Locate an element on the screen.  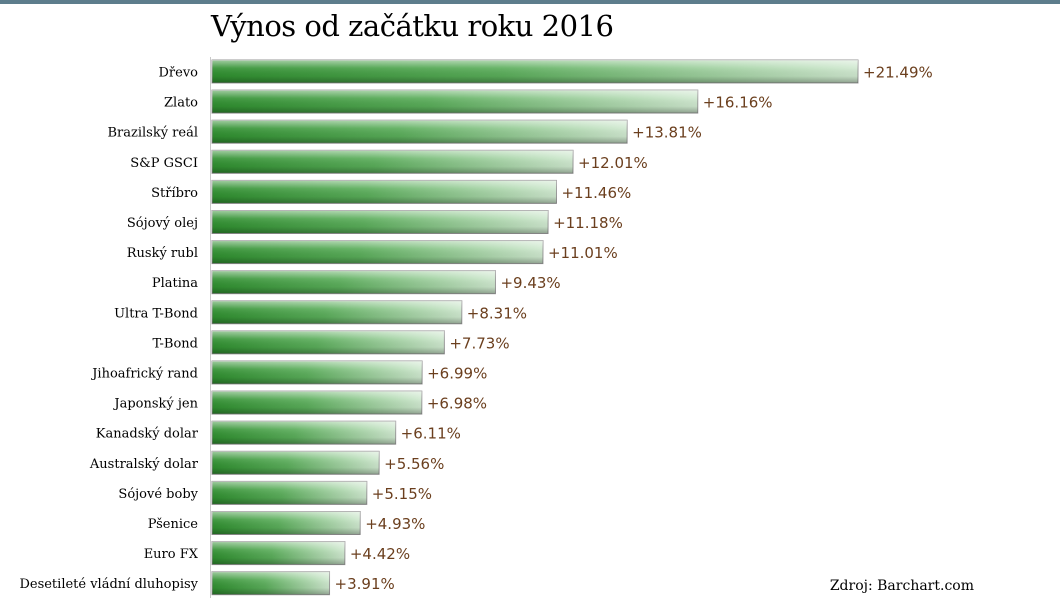
value-label: +11.01% is located at coordinates (583, 253).